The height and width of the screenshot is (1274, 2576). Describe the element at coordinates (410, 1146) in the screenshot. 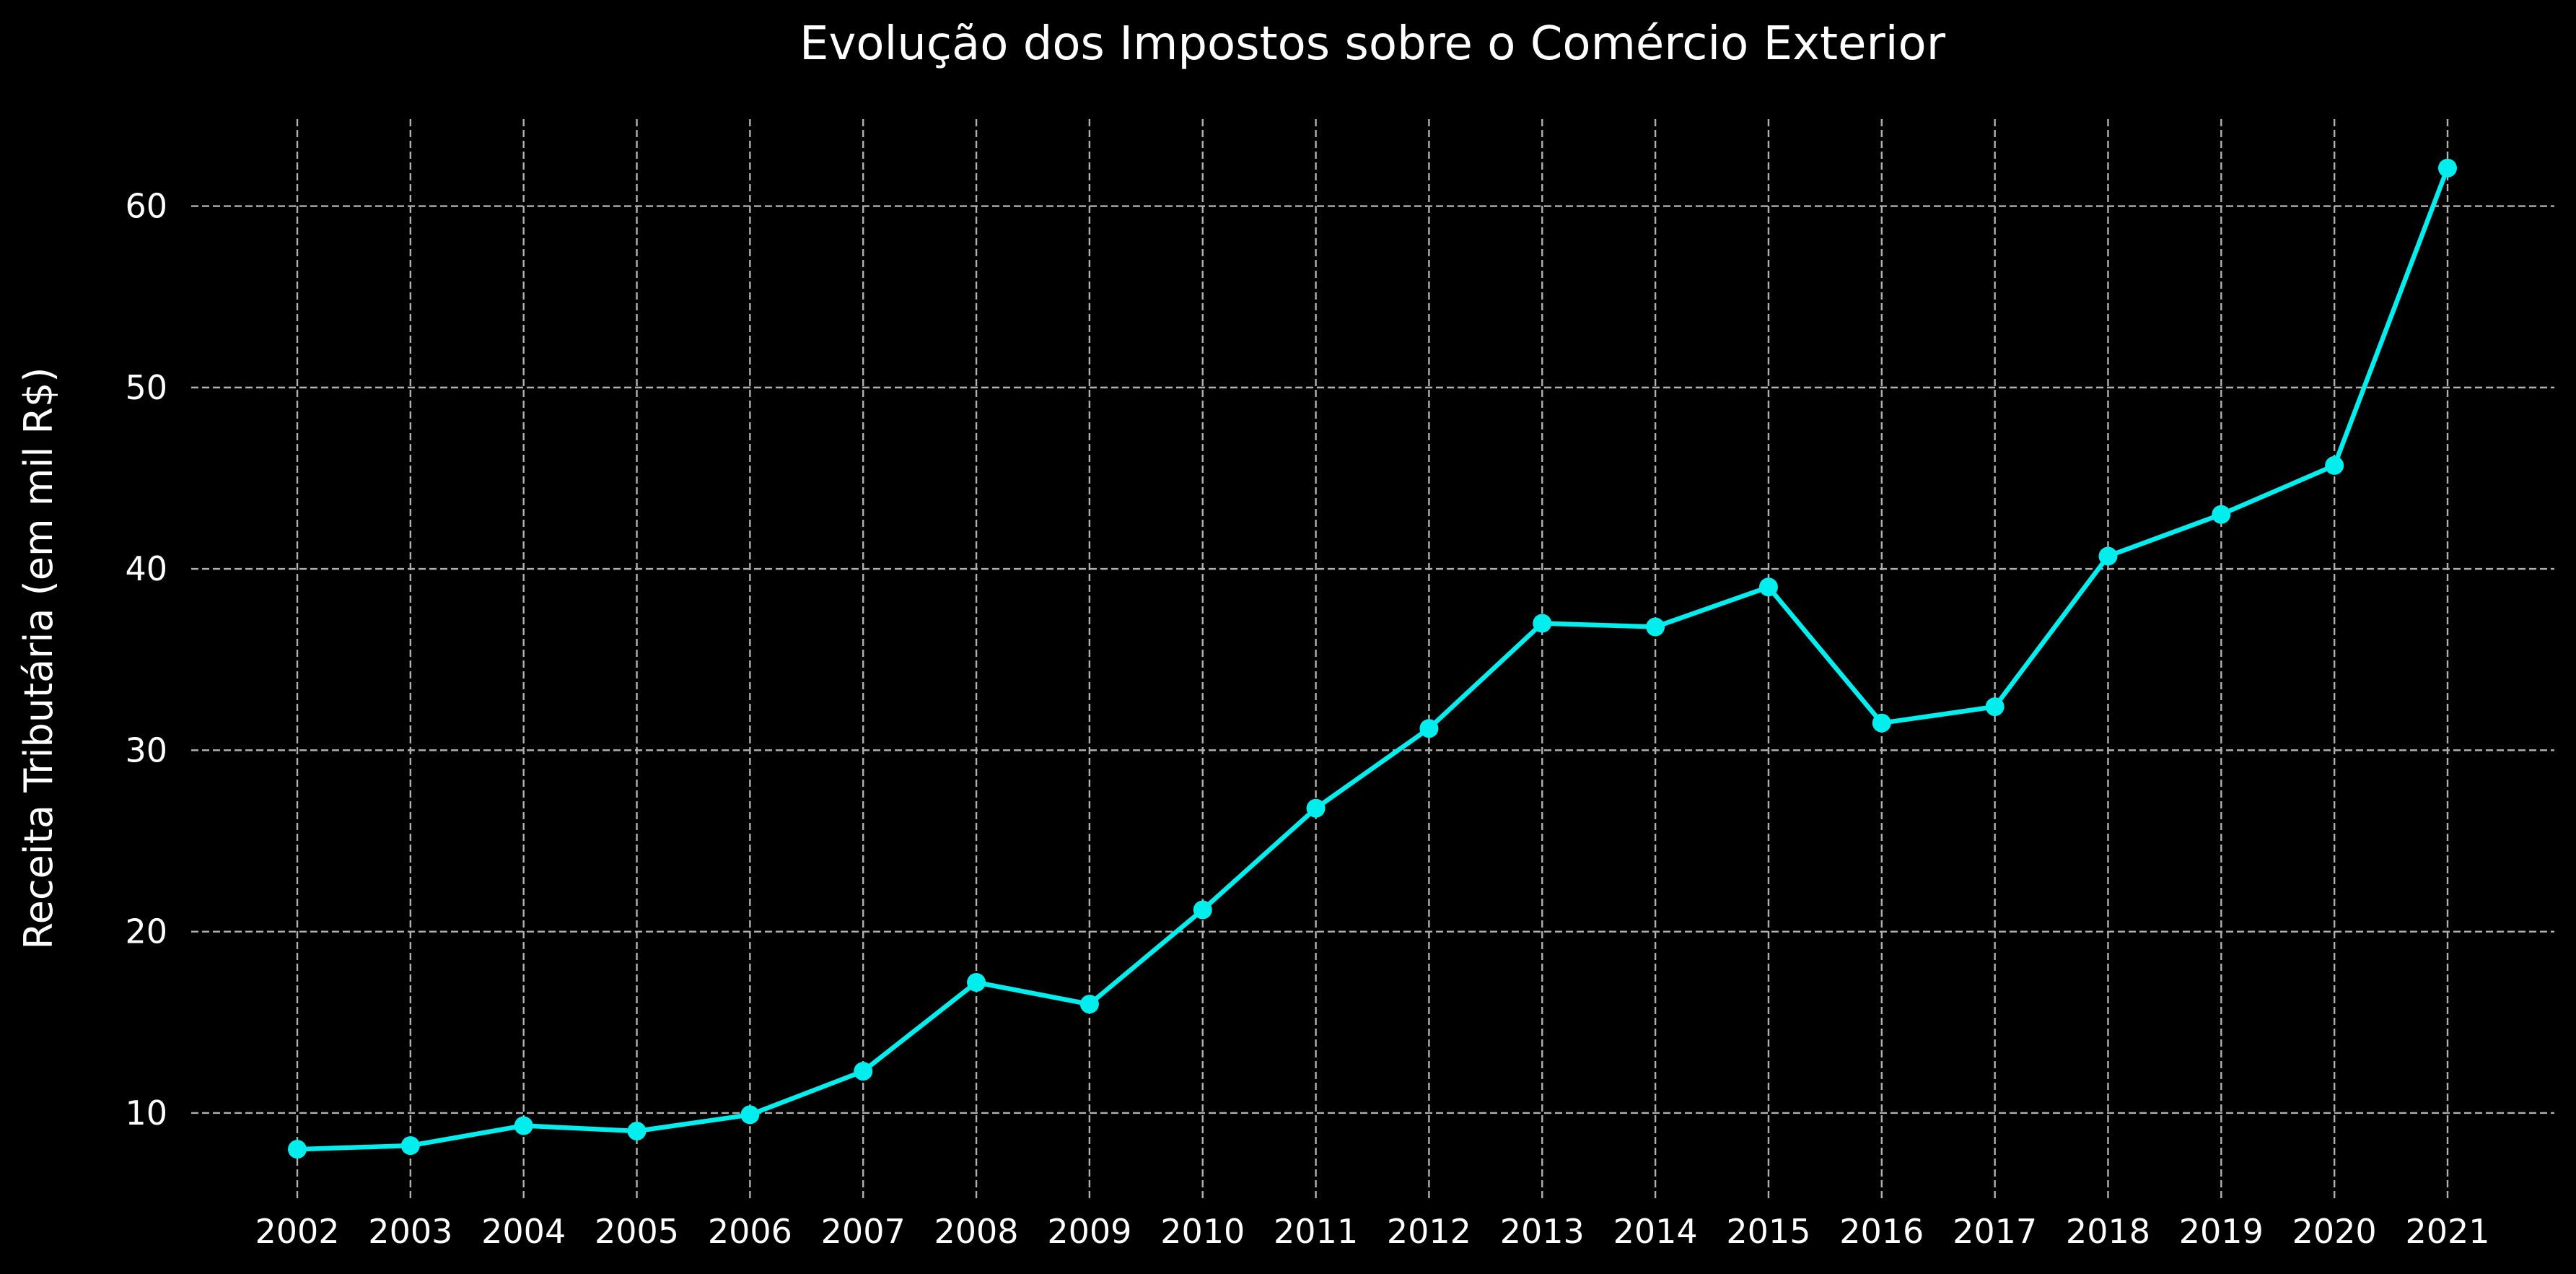

I see `data-point-2003` at that location.